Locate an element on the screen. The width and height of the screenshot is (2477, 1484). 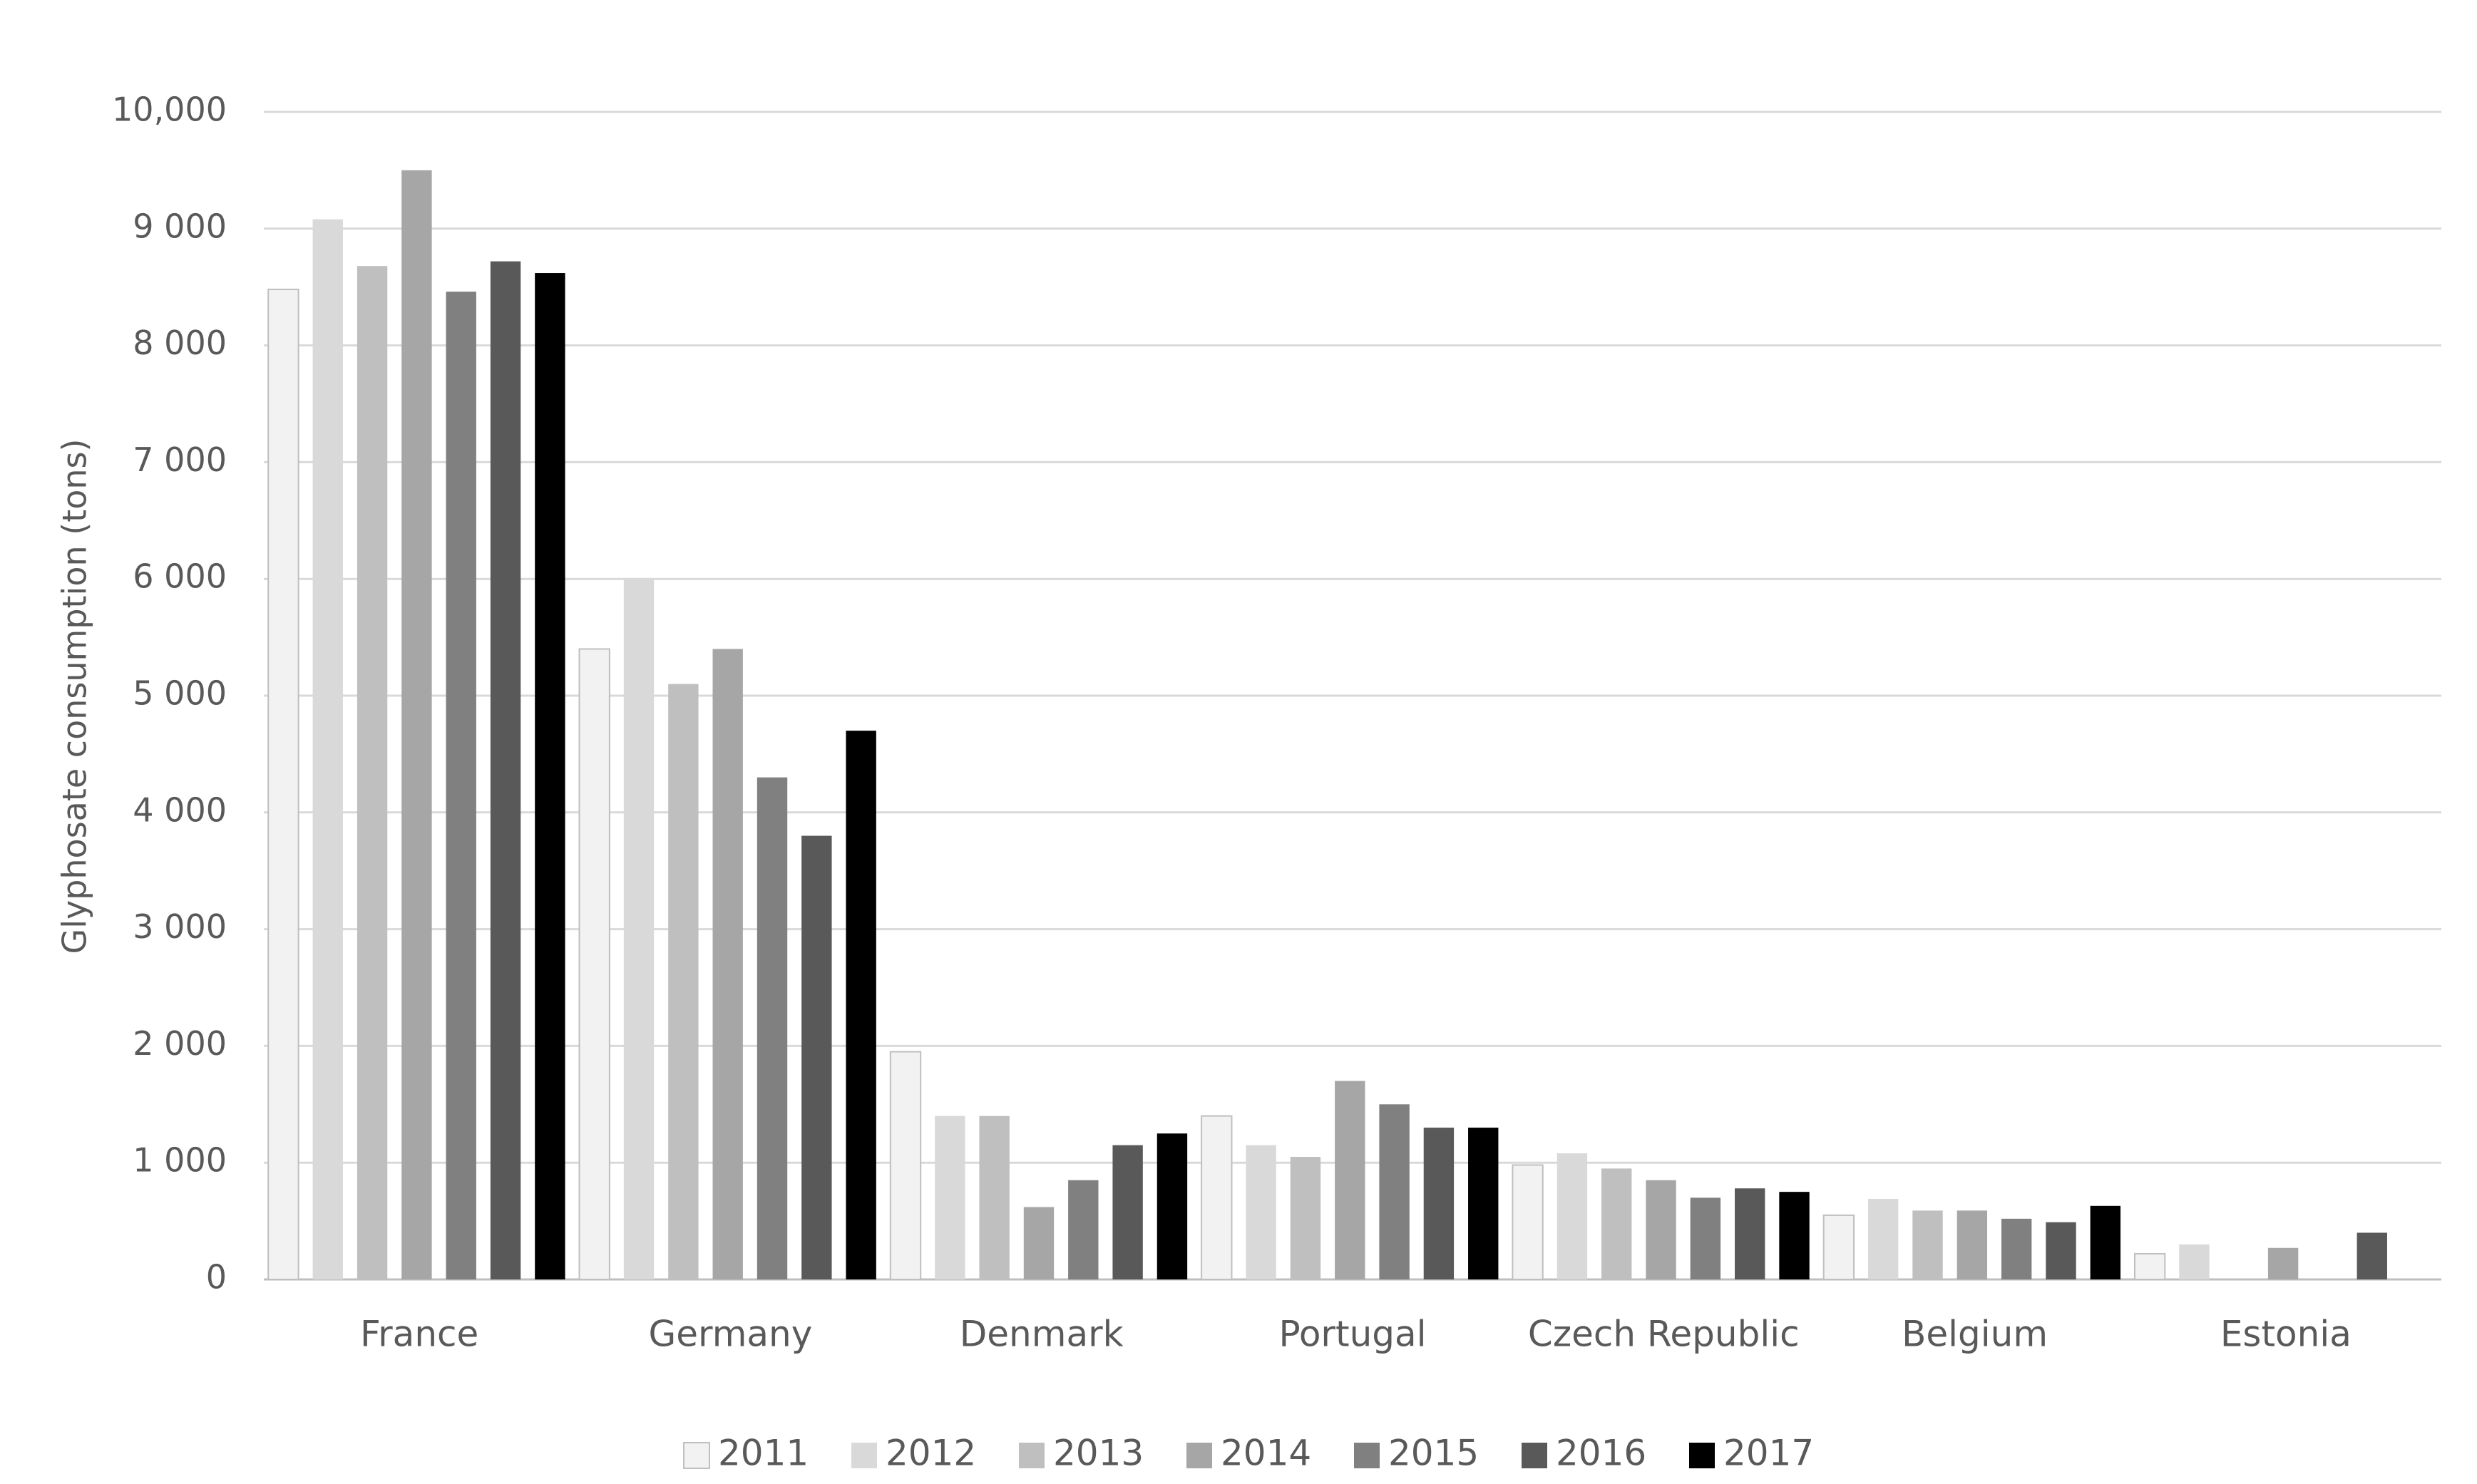
x-tick-label: Portugal is located at coordinates (1352, 1334).